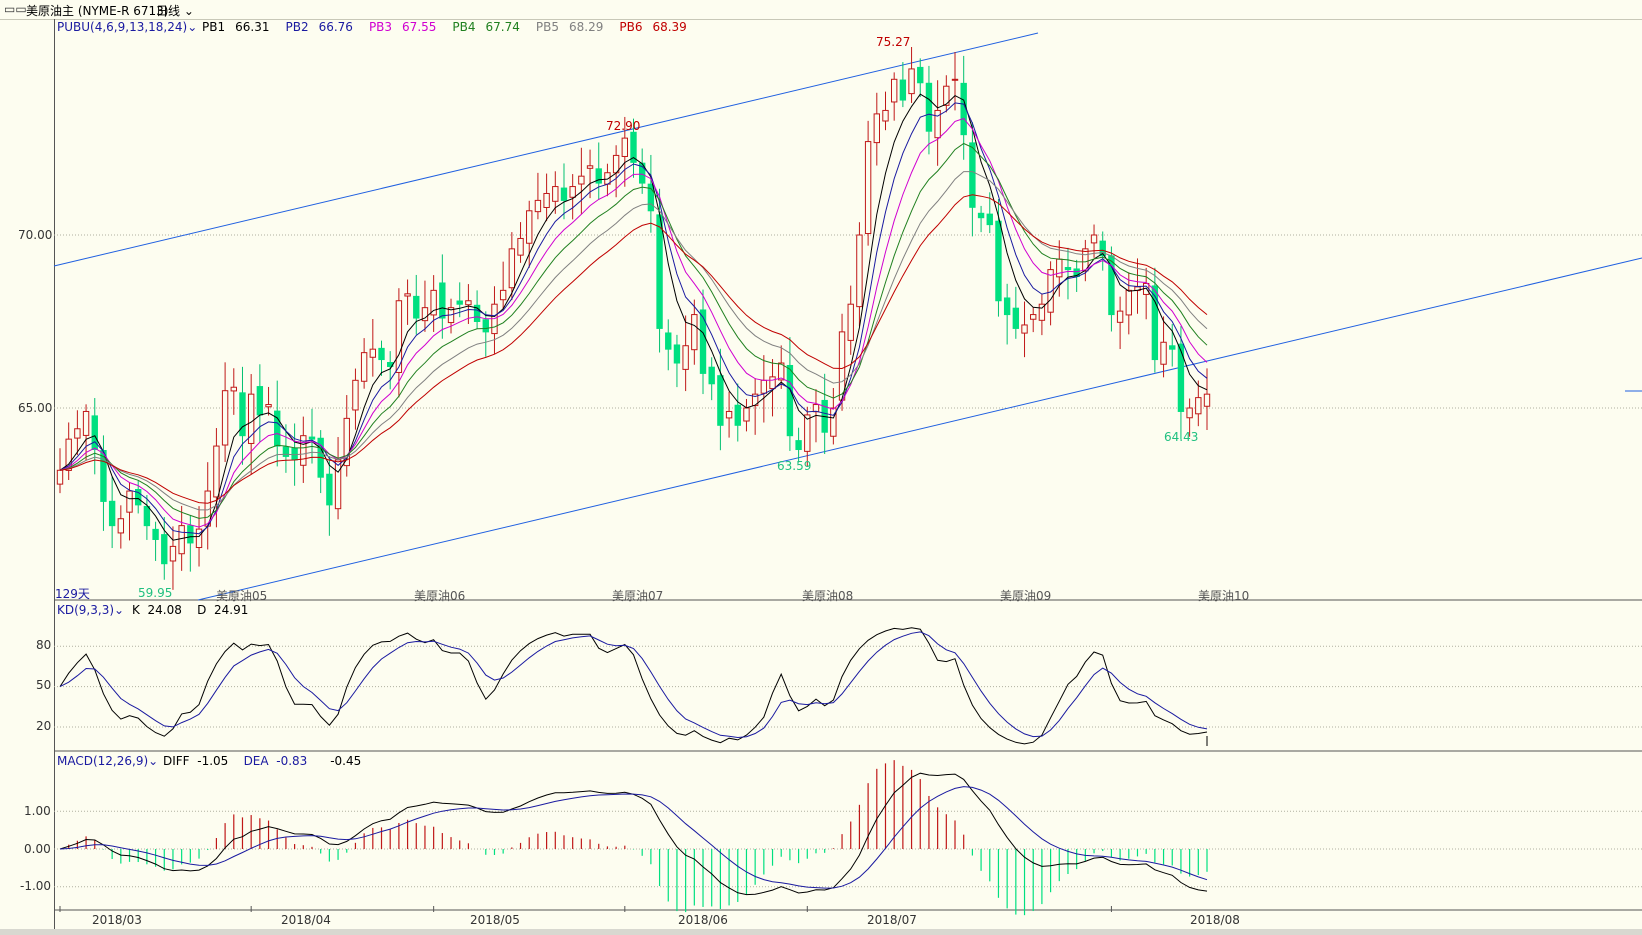  Describe the element at coordinates (821, 10) in the screenshot. I see `title-bar: ▭▭ 美原油主 (NYME-R 6713) 日线 ⌄` at that location.